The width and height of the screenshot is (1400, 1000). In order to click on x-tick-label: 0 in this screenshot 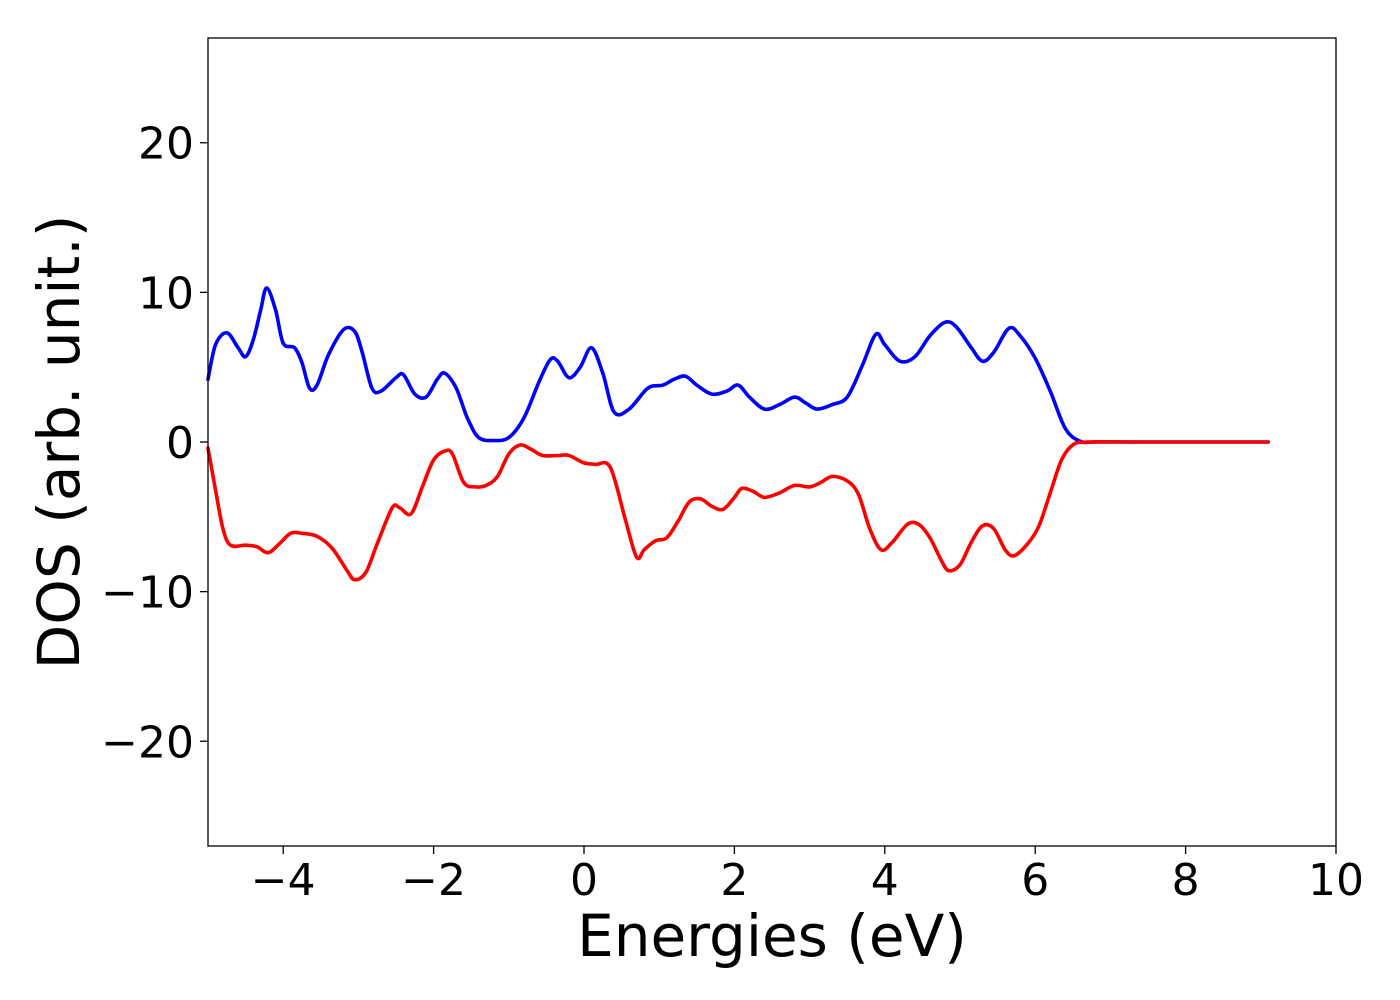, I will do `click(584, 880)`.